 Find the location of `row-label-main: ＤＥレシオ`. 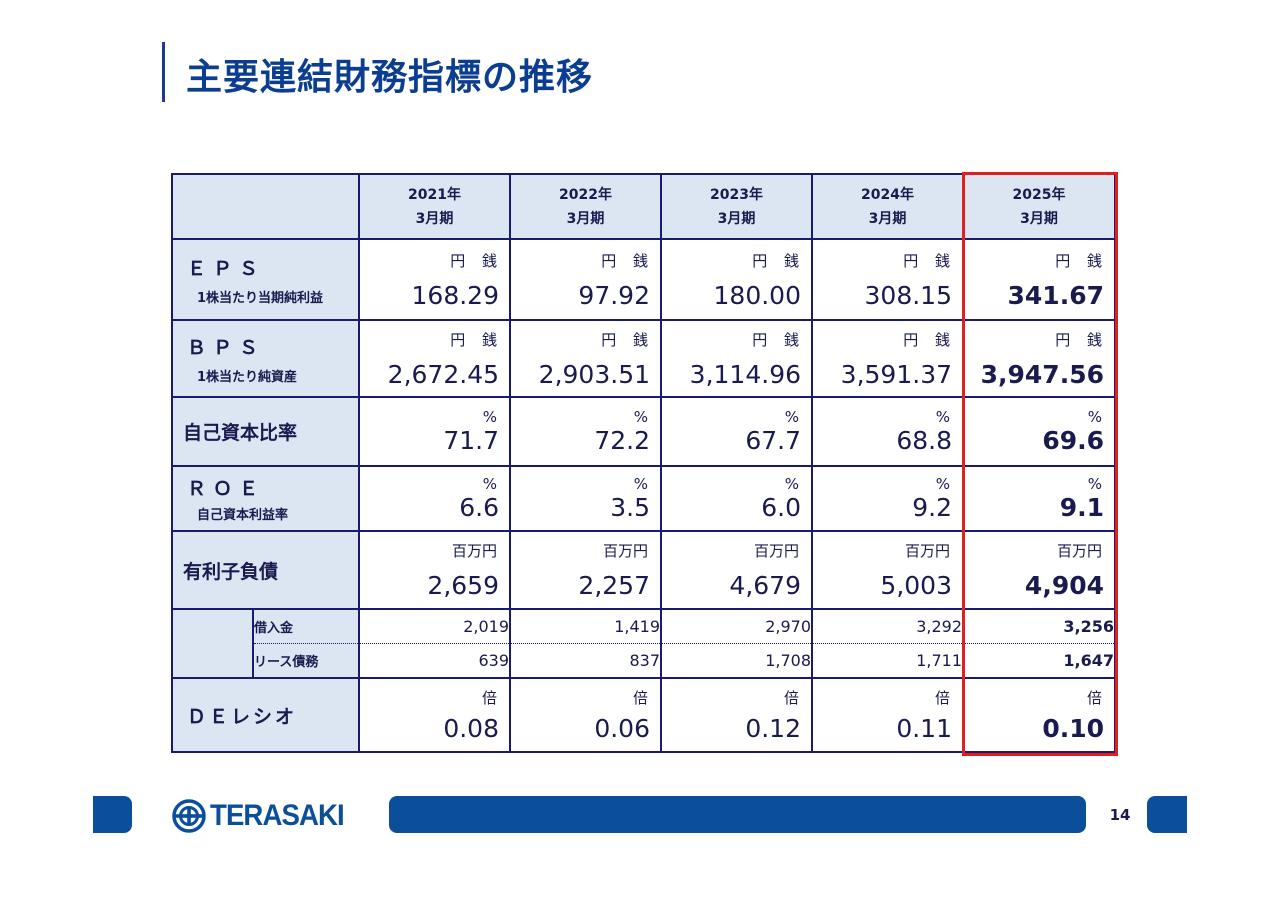

row-label-main: ＤＥレシオ is located at coordinates (242, 716).